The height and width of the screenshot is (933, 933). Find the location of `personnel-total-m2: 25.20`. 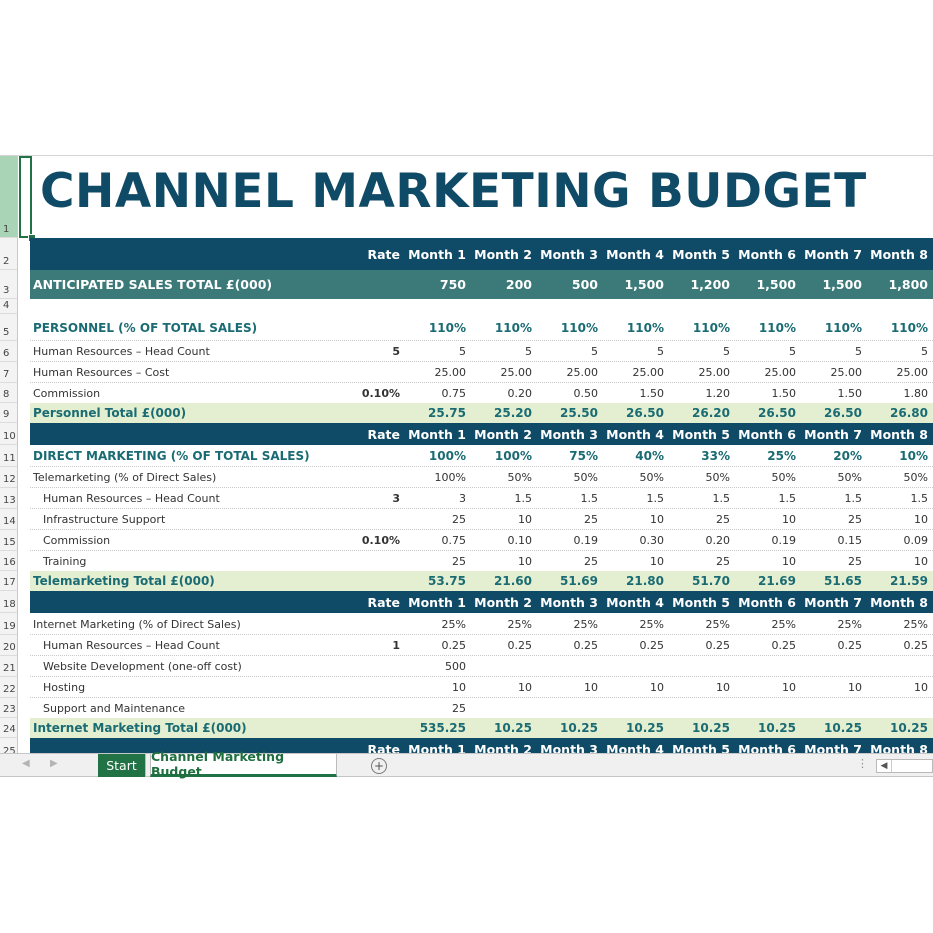

personnel-total-m2: 25.20 is located at coordinates (513, 413).